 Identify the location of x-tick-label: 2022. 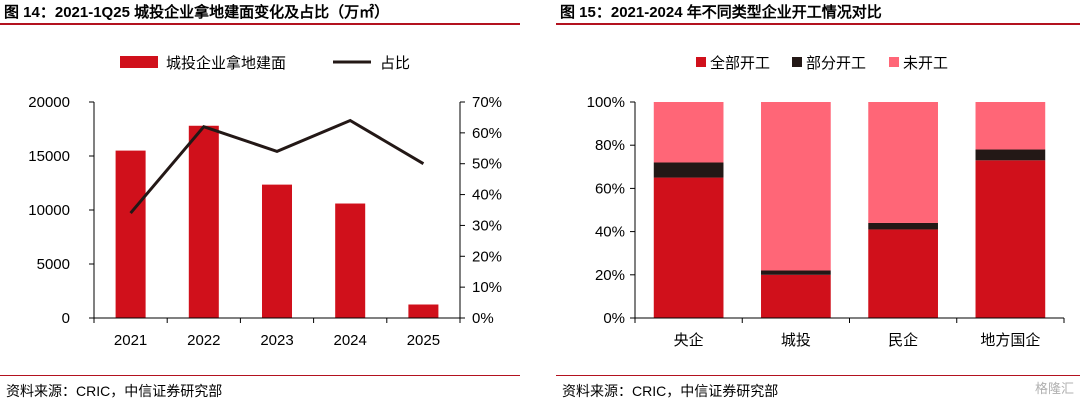
(203, 340).